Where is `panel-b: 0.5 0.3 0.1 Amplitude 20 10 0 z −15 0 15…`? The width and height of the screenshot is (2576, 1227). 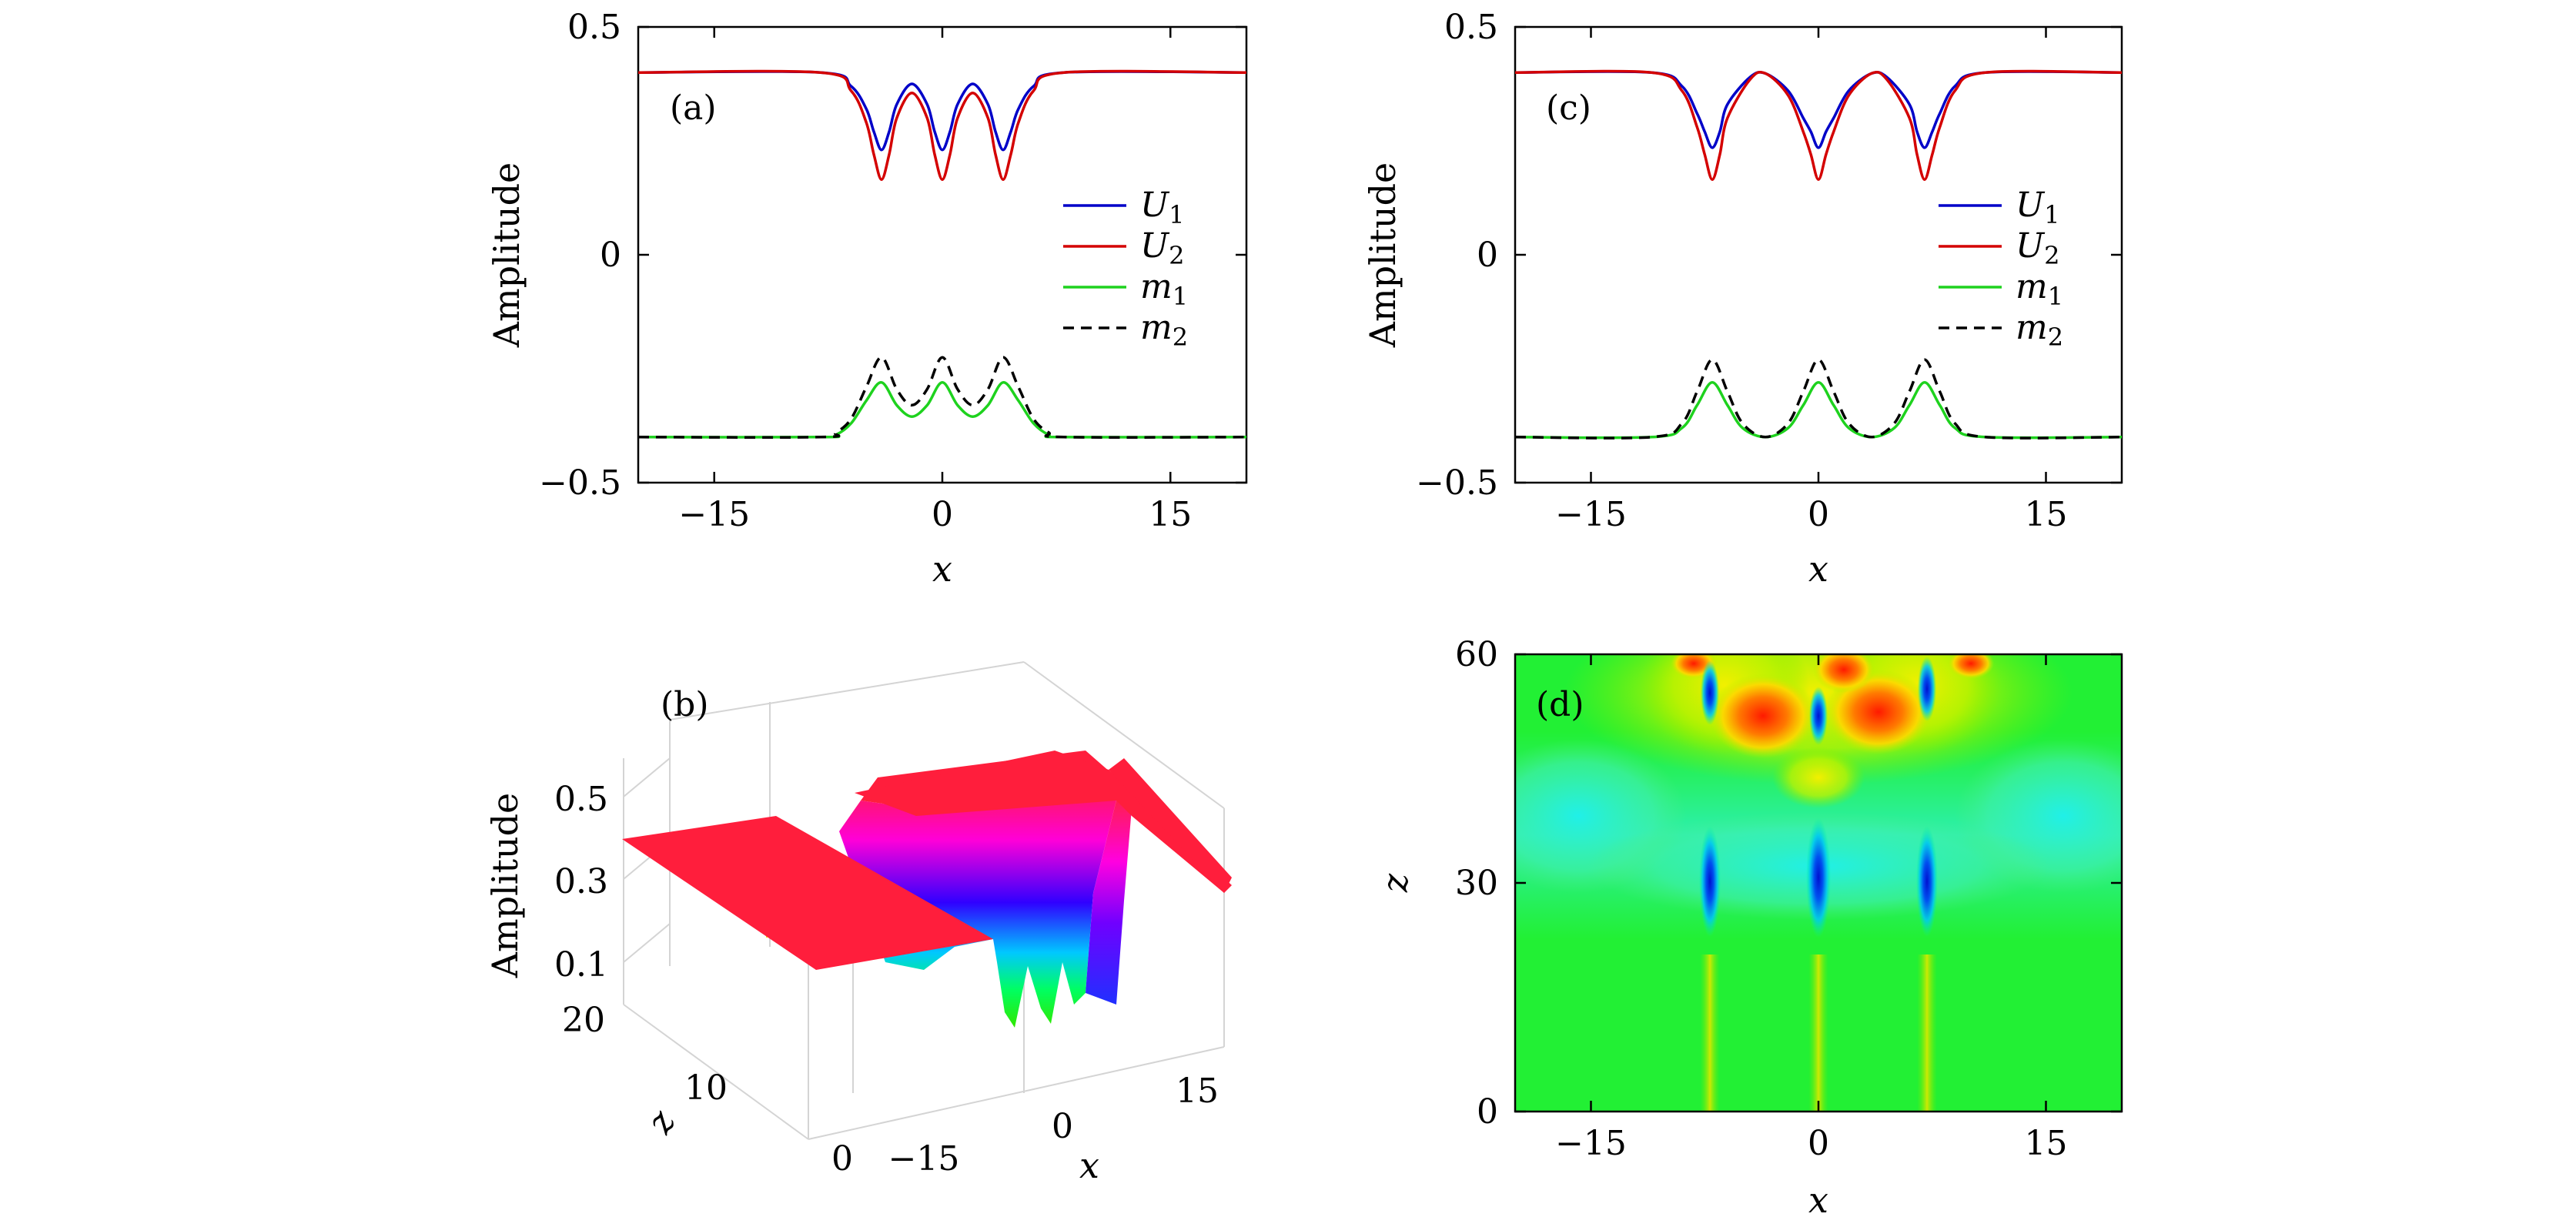
panel-b: 0.5 0.3 0.1 Amplitude 20 10 0 z −15 0 15… is located at coordinates (858, 924).